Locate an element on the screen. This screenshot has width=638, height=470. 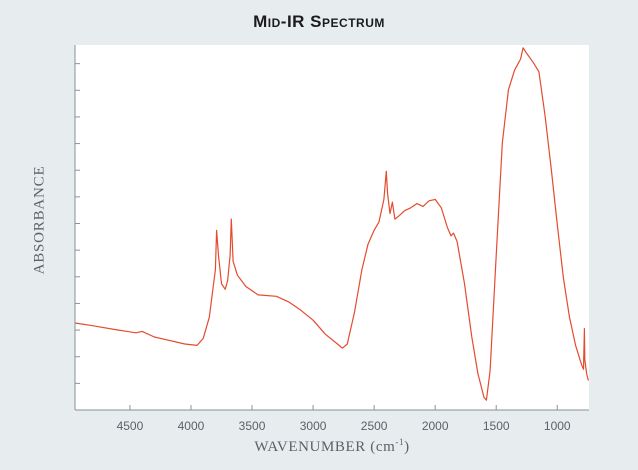
y-ticks is located at coordinates (77, 223).